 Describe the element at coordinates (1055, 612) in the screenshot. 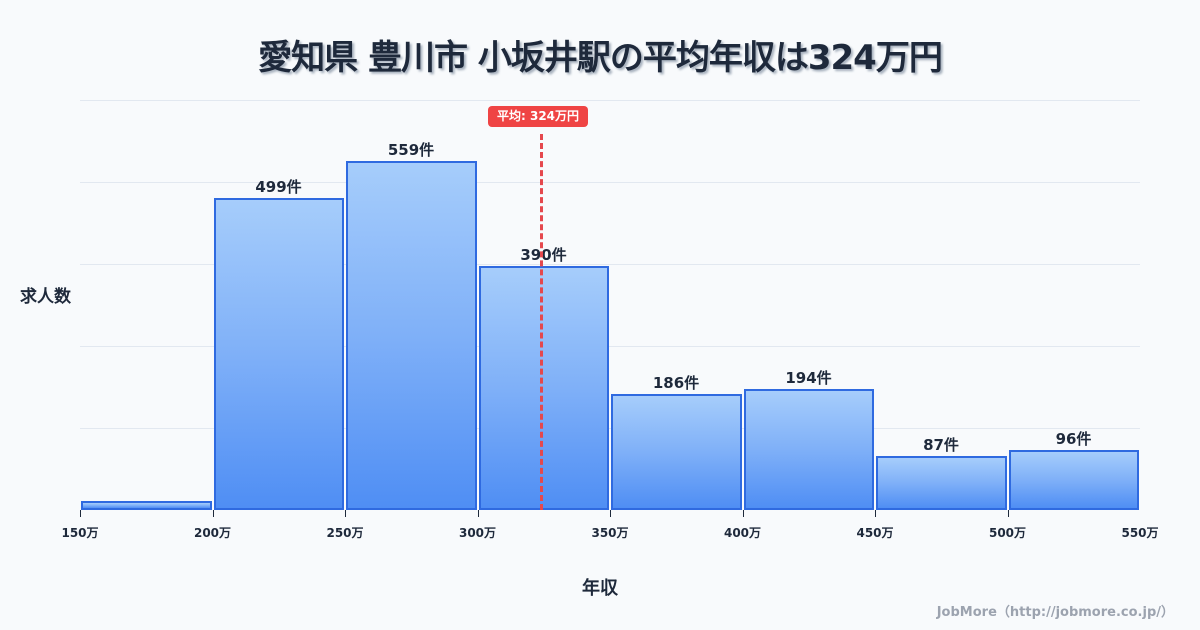

I see `footer-credit: JobMore（http://jobmore.co.jp/）` at that location.